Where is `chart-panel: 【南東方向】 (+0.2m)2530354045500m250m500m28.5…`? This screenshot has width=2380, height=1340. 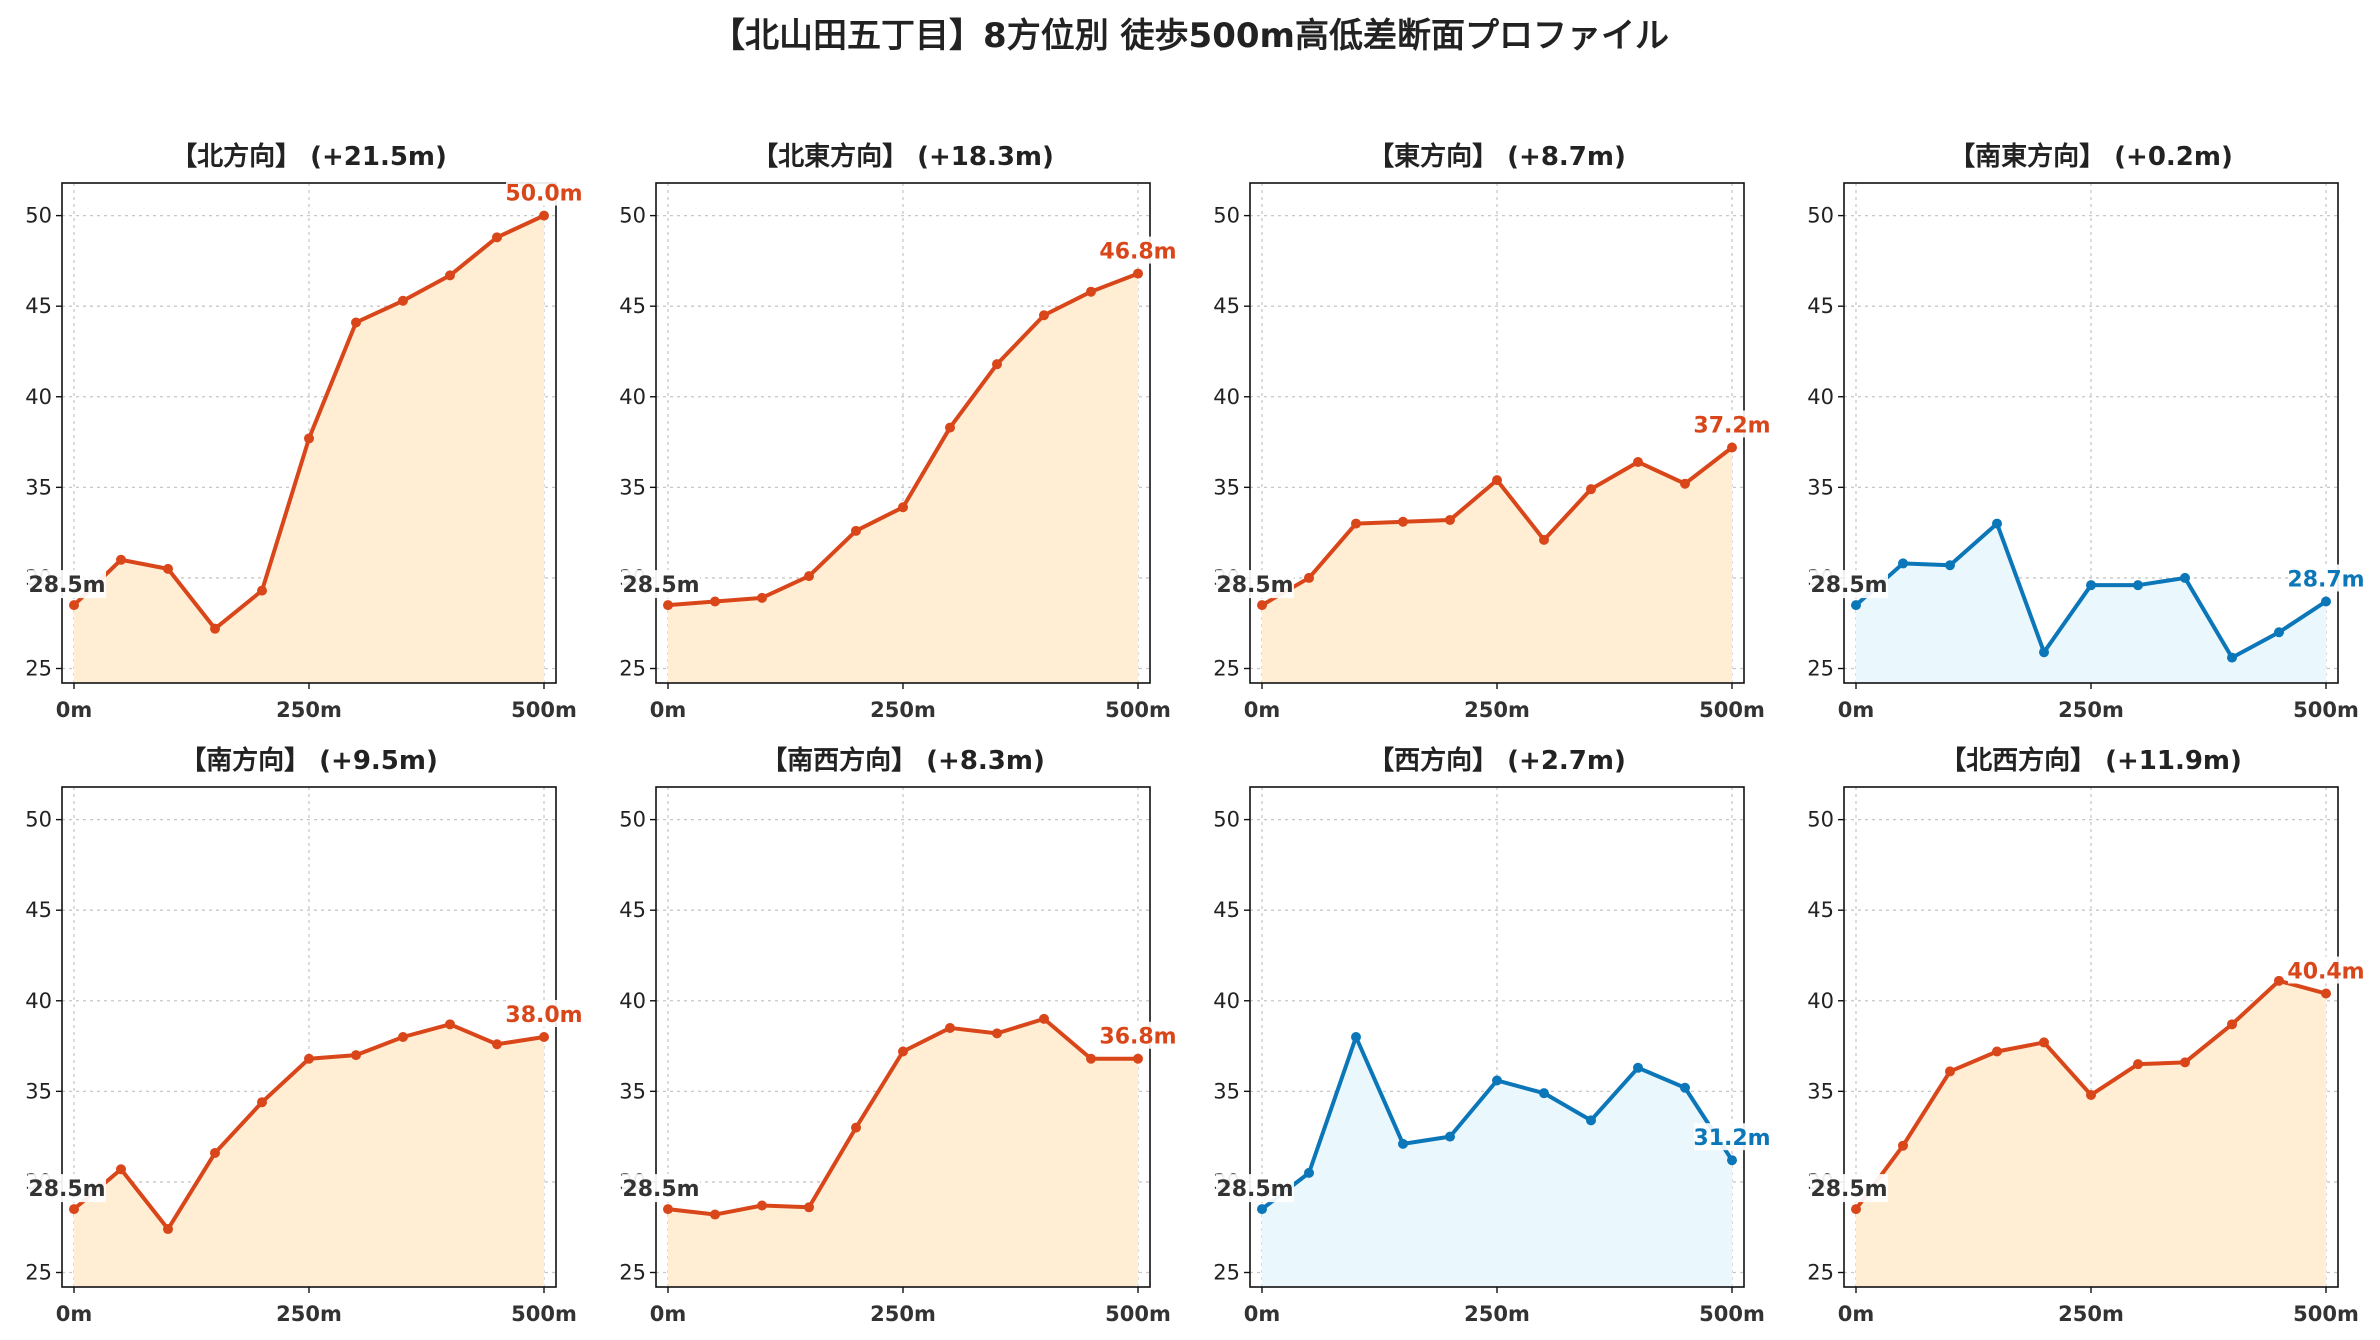
chart-panel: 【南東方向】 (+0.2m)2530354045500m250m500m28.5… is located at coordinates (2085, 431).